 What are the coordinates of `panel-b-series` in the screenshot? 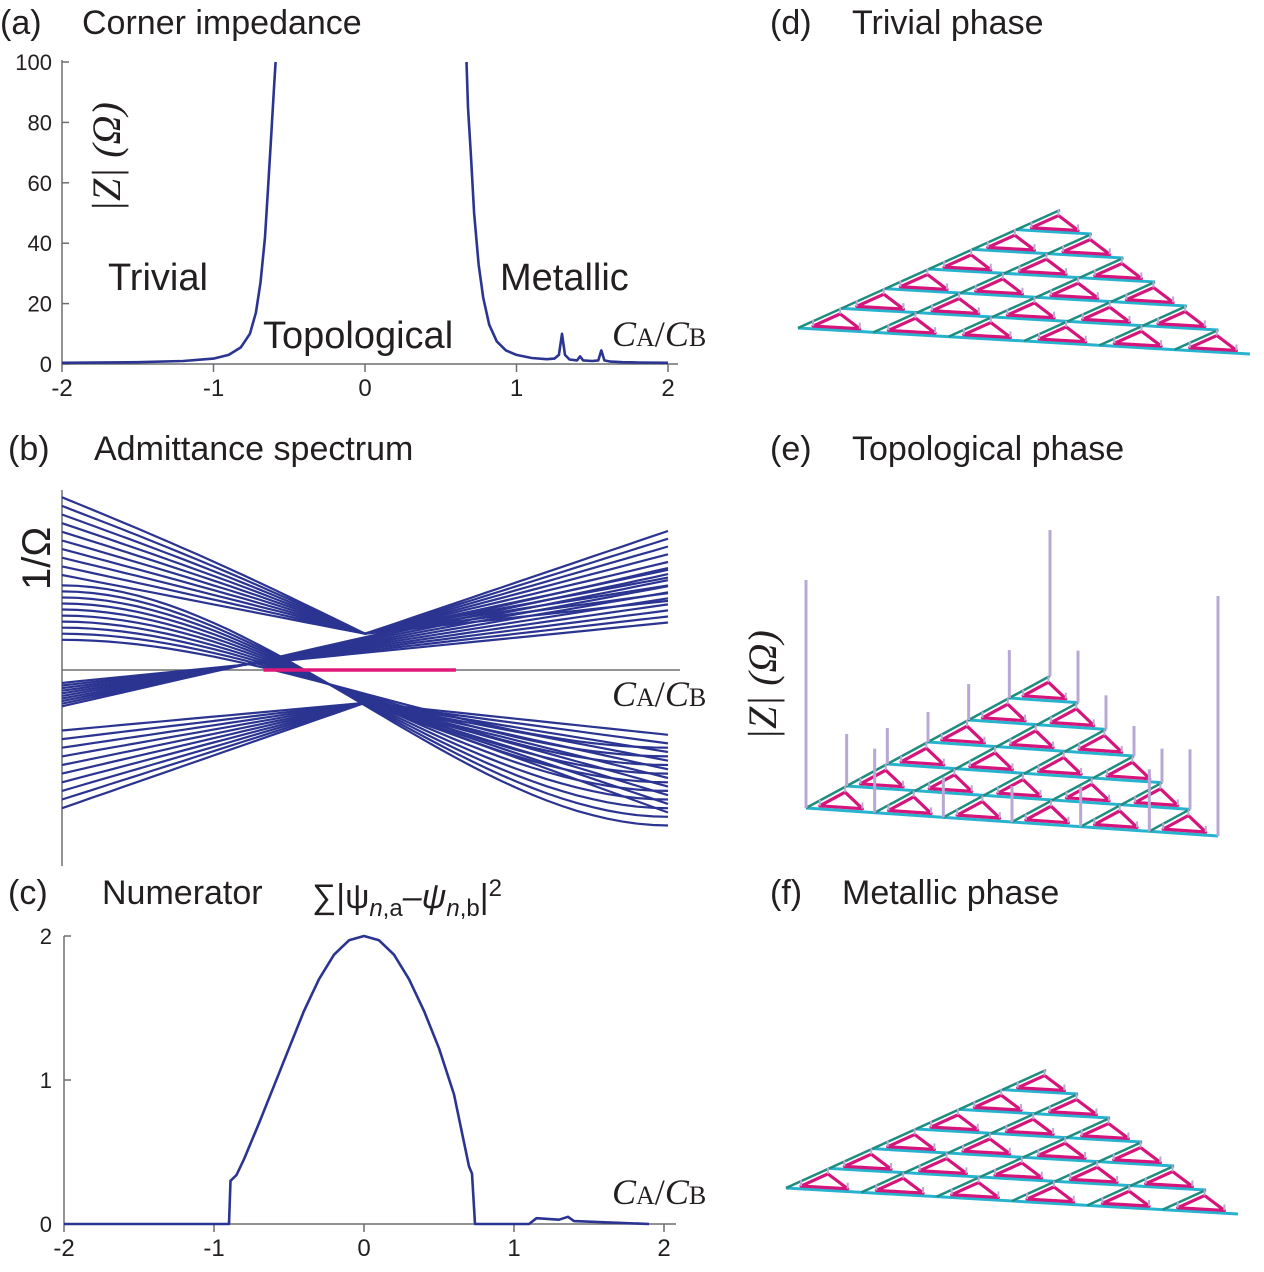 It's located at (365, 661).